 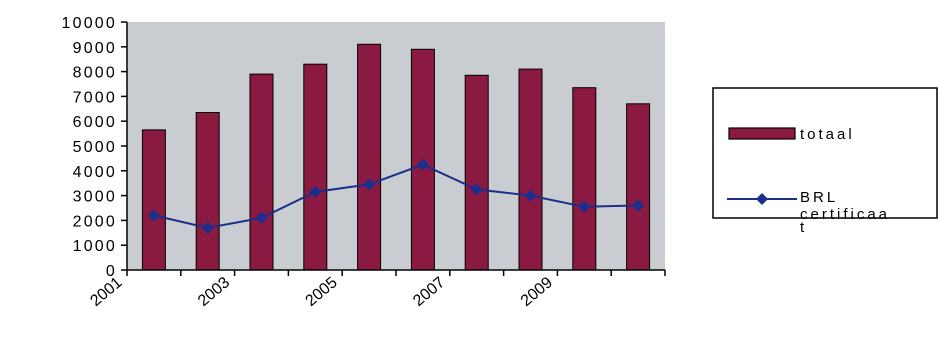 I want to click on legend-brl-label-line2: certificaa, so click(x=845, y=214).